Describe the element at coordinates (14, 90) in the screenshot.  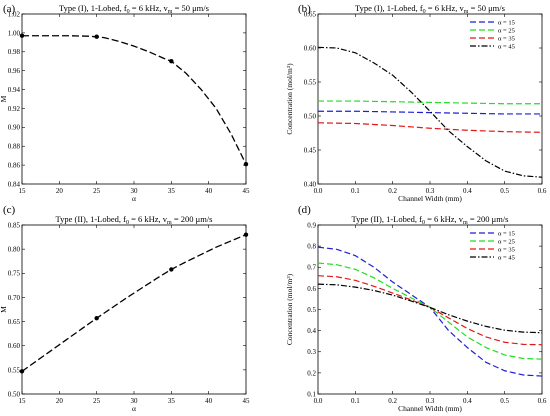
I see `y-tick-label: 0.94` at that location.